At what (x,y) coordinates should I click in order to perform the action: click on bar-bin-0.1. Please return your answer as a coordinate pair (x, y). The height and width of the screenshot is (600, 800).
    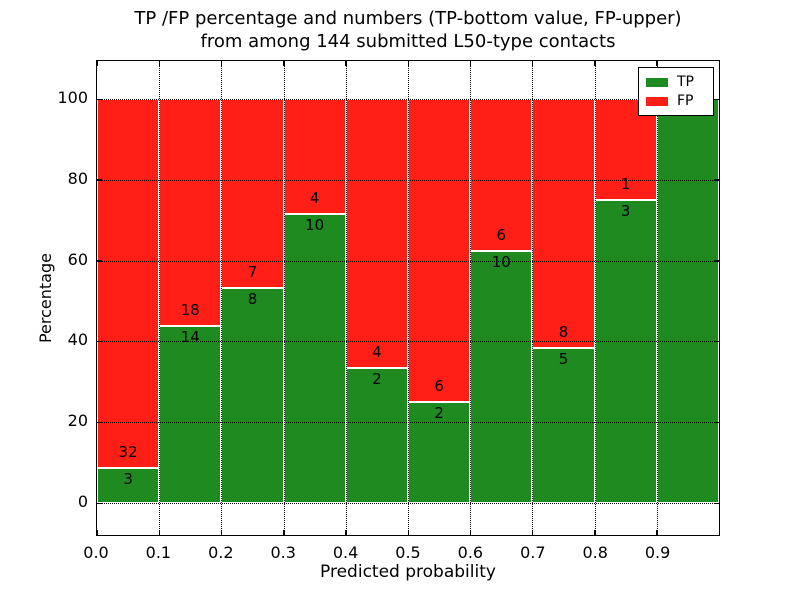
    Looking at the image, I should click on (190, 301).